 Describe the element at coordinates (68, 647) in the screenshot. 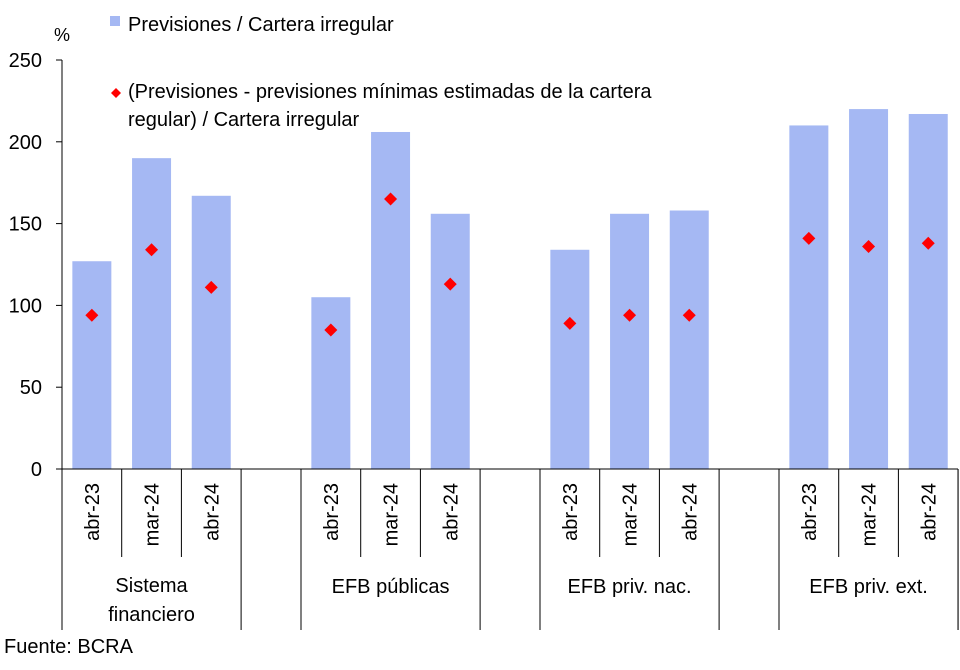

I see `source-note: Fuente: BCRA` at that location.